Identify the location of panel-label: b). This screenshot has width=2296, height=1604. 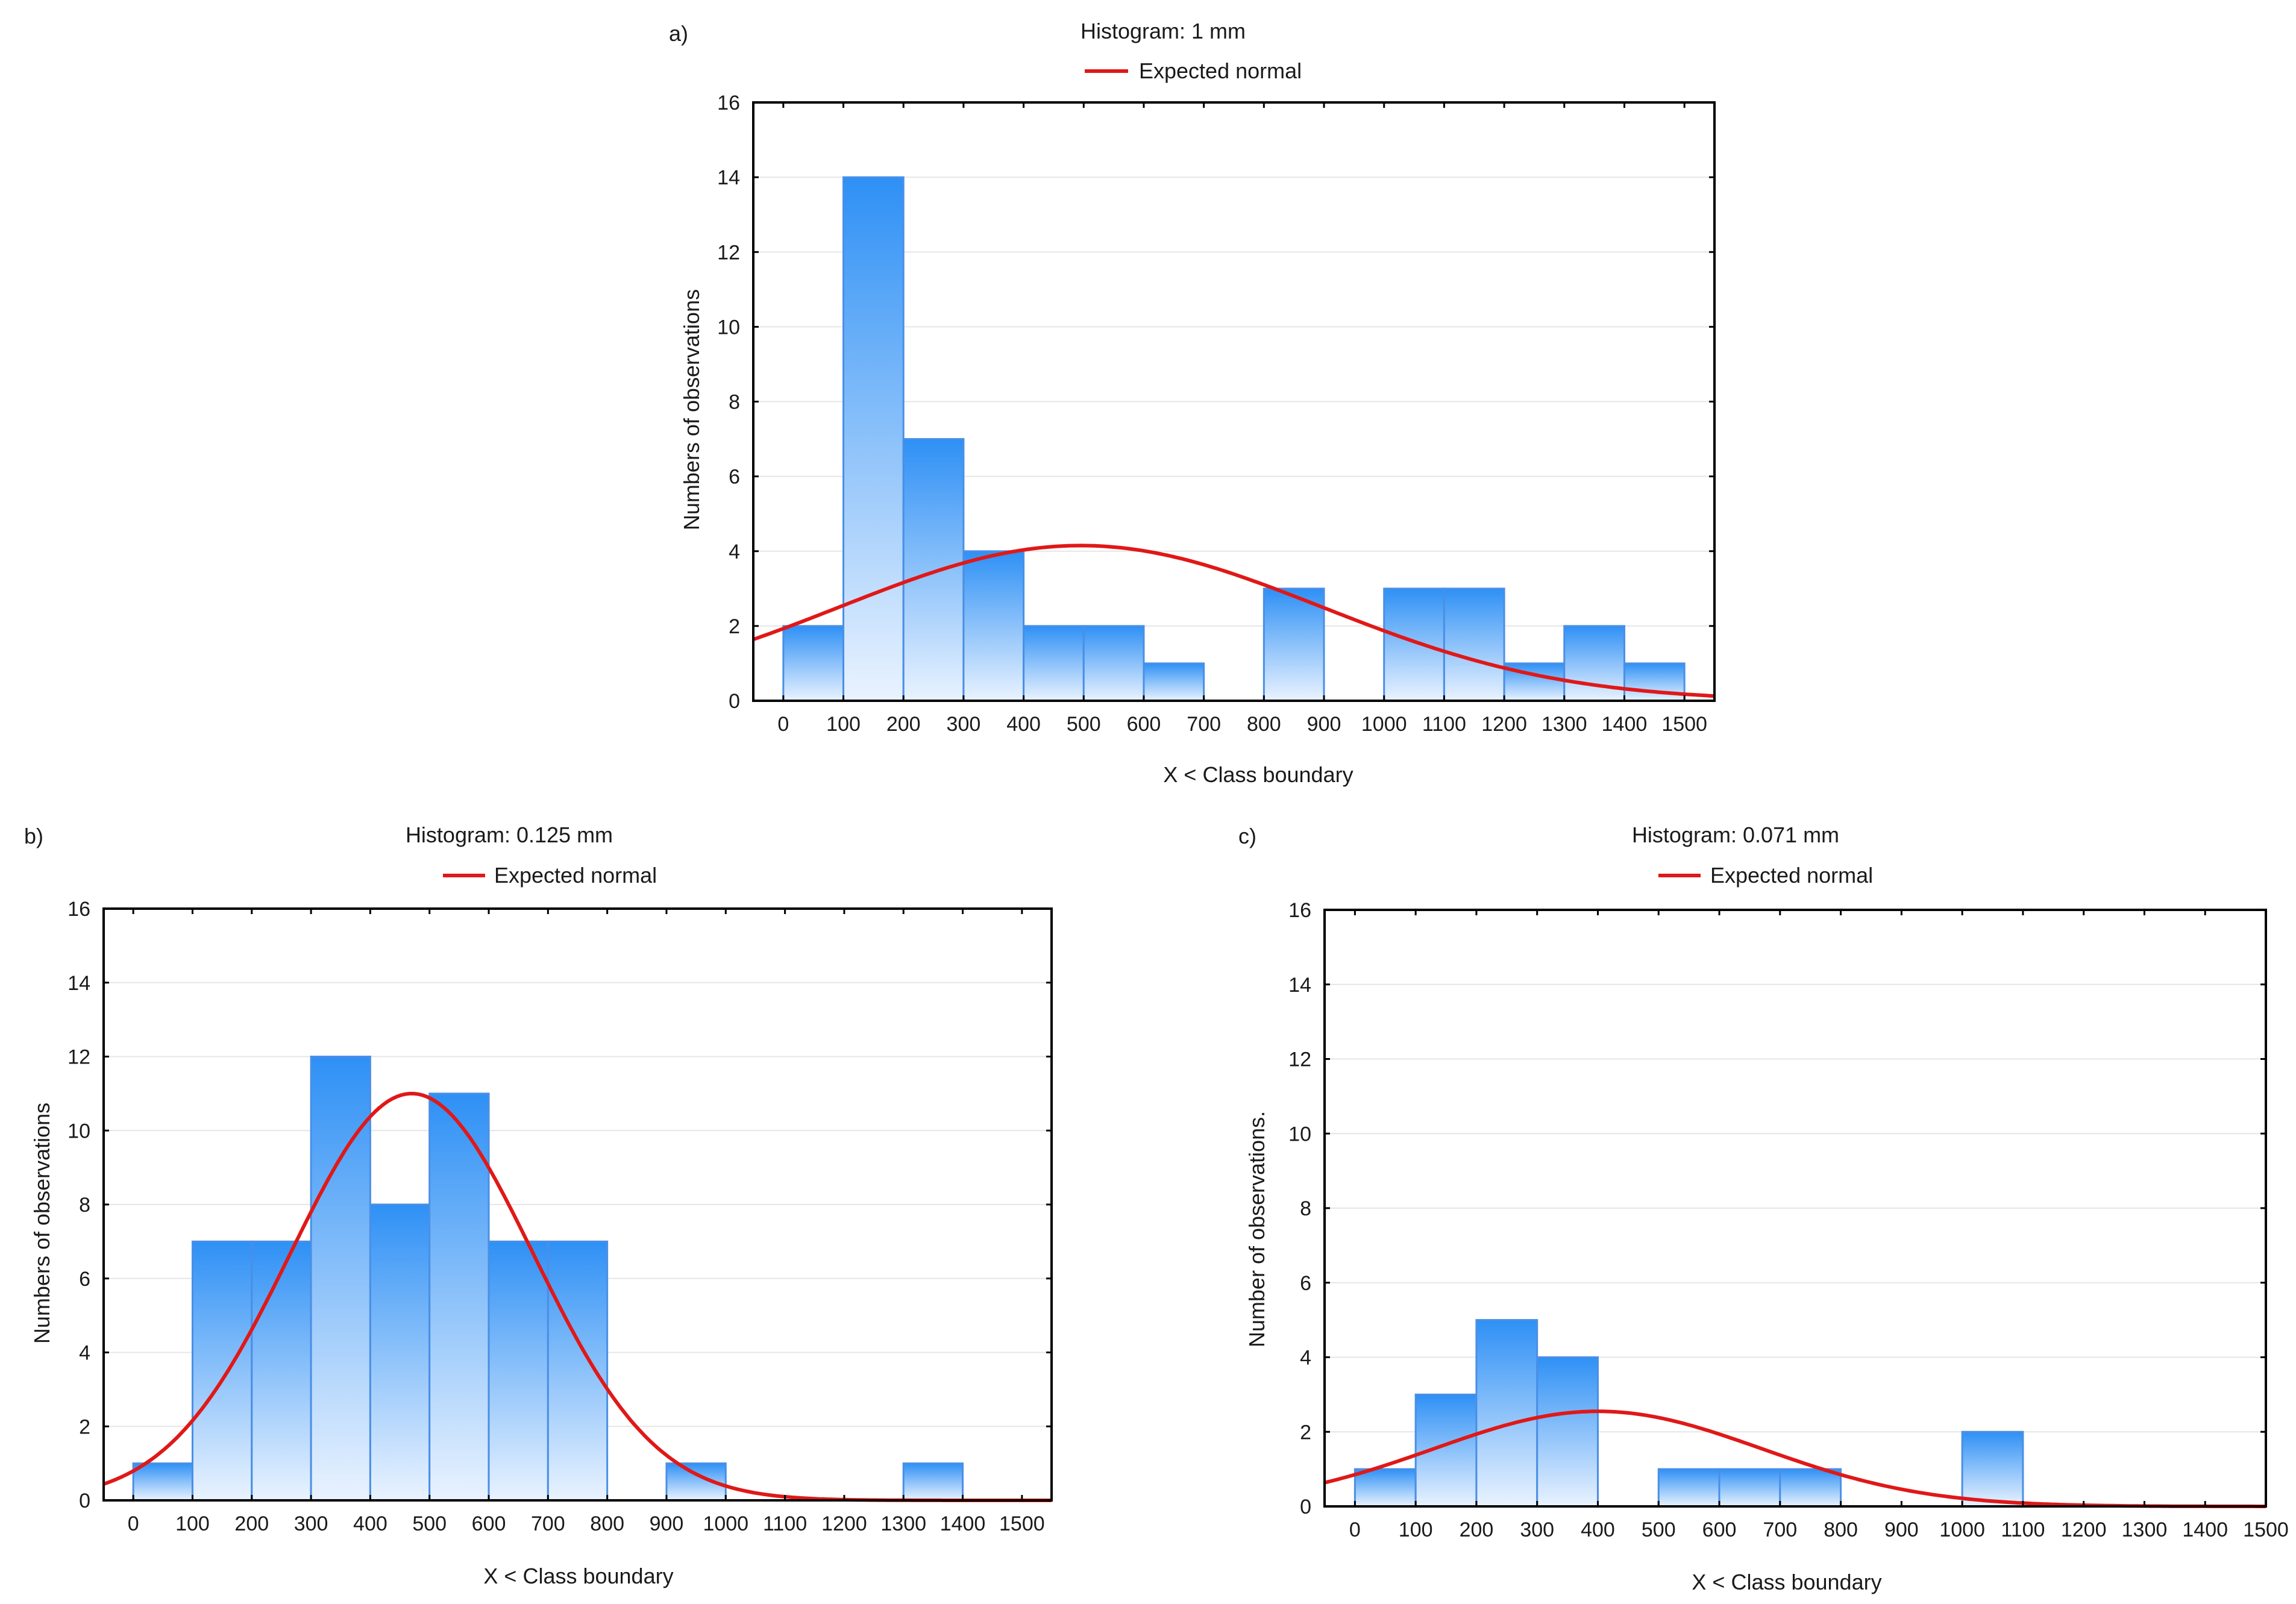
(34, 836).